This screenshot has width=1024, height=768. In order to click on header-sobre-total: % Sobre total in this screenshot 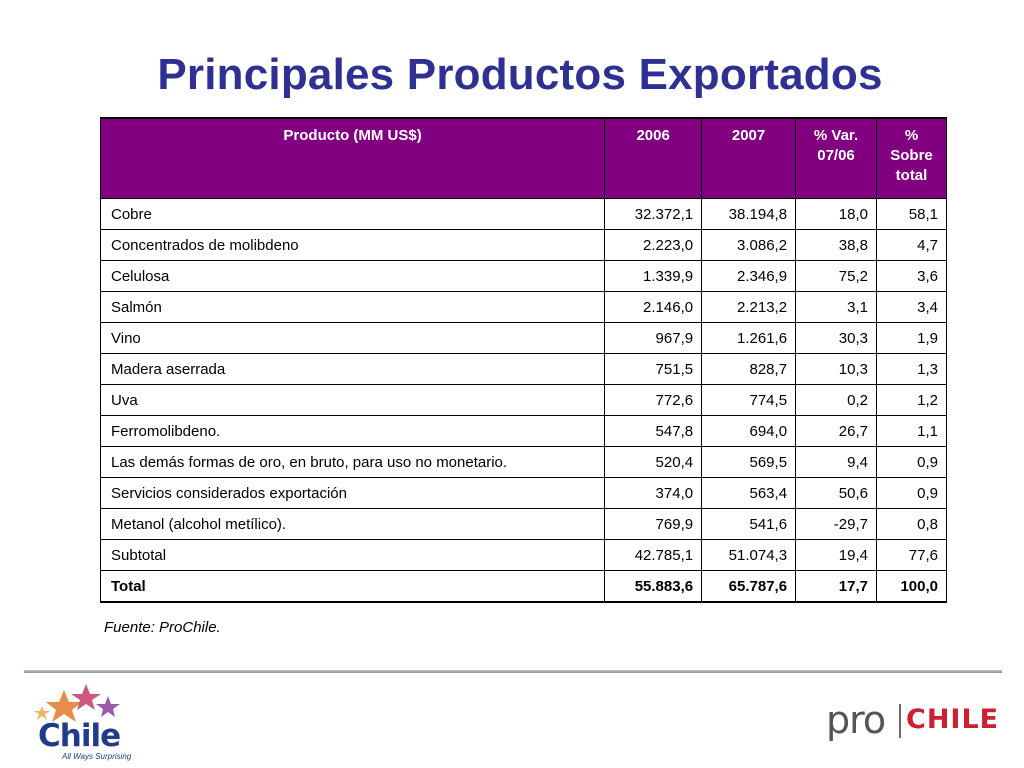, I will do `click(911, 158)`.